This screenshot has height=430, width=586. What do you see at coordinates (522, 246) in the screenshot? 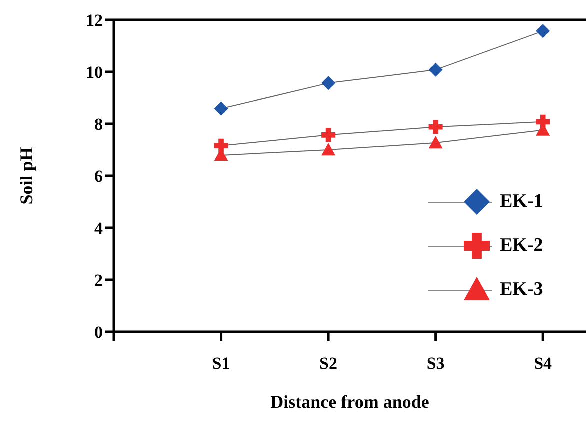
I see `legend-label: EK-2` at bounding box center [522, 246].